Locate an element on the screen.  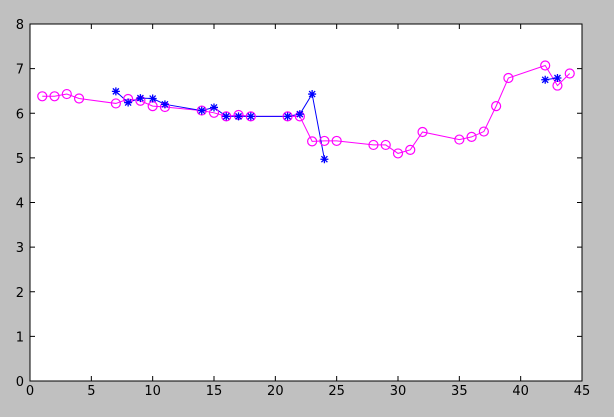
x-tick-label: 0 is located at coordinates (30, 391).